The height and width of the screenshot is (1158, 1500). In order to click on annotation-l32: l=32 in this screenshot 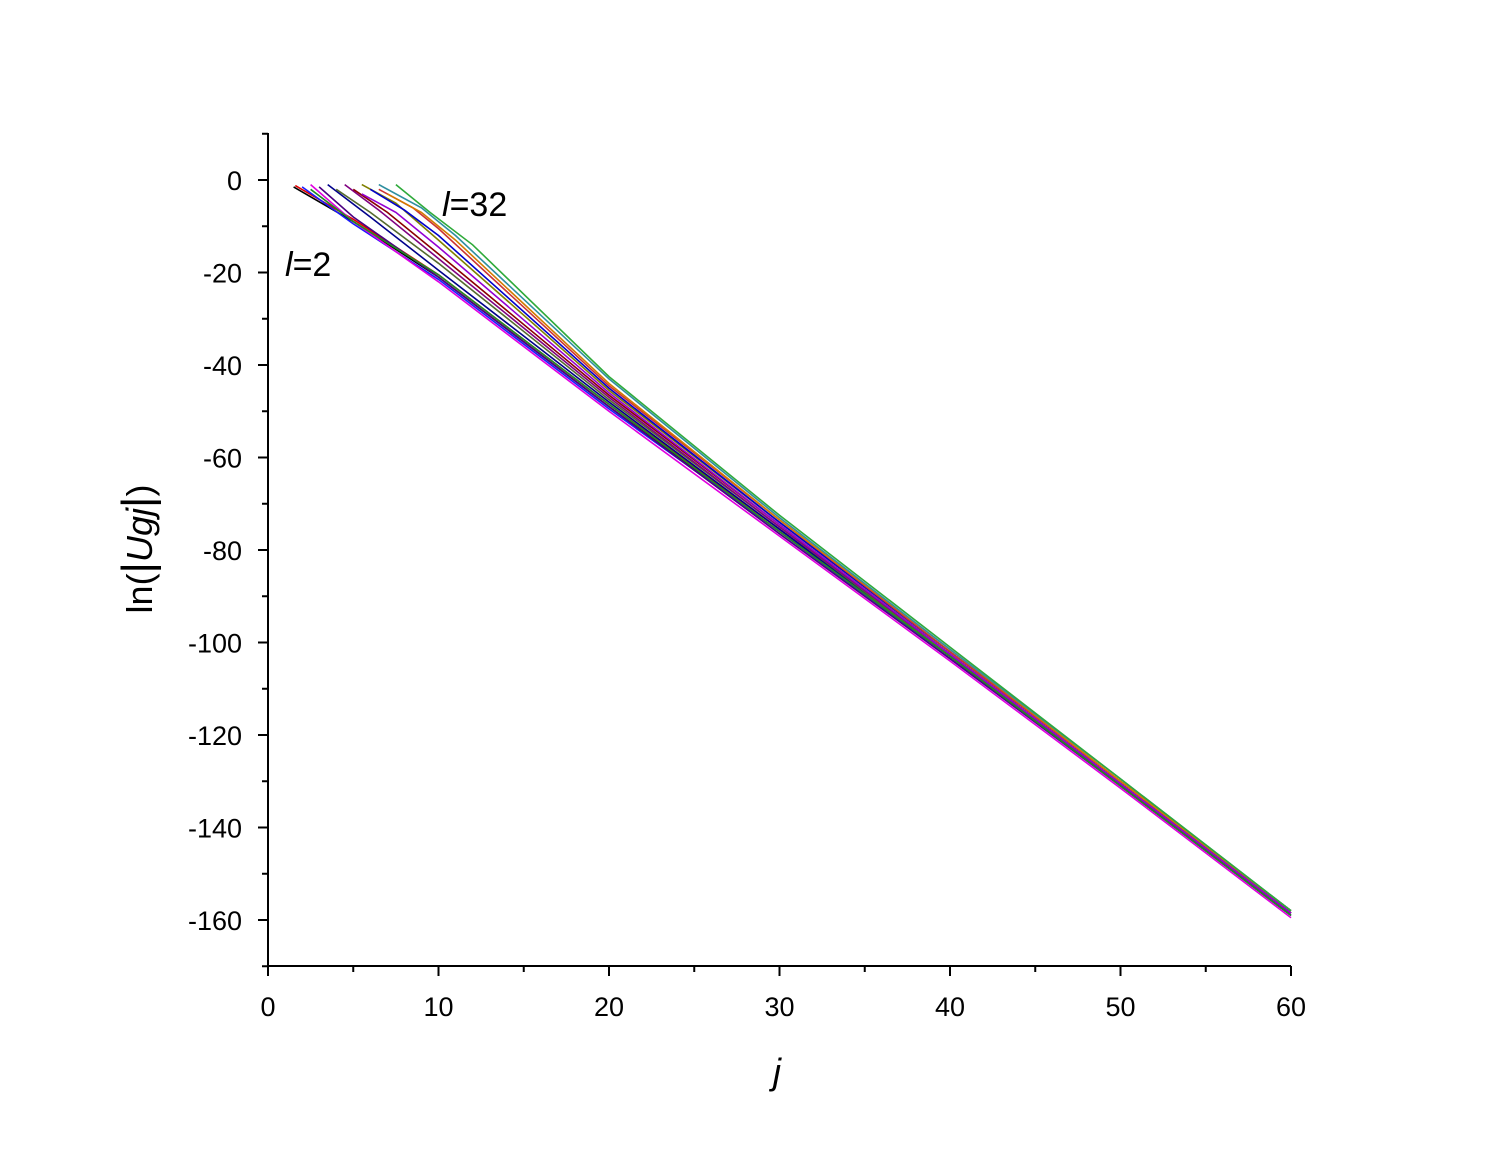, I will do `click(474, 205)`.